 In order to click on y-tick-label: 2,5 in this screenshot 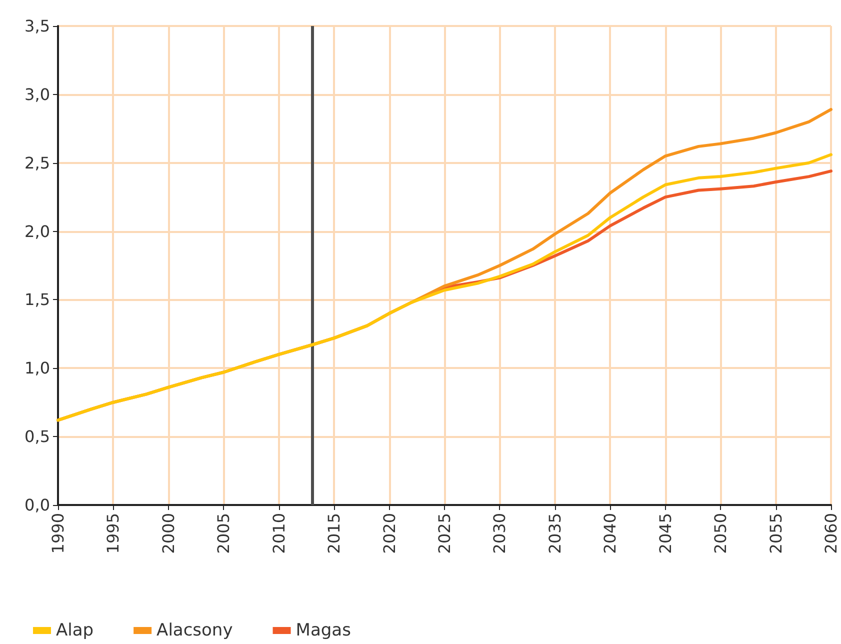, I will do `click(37, 162)`.